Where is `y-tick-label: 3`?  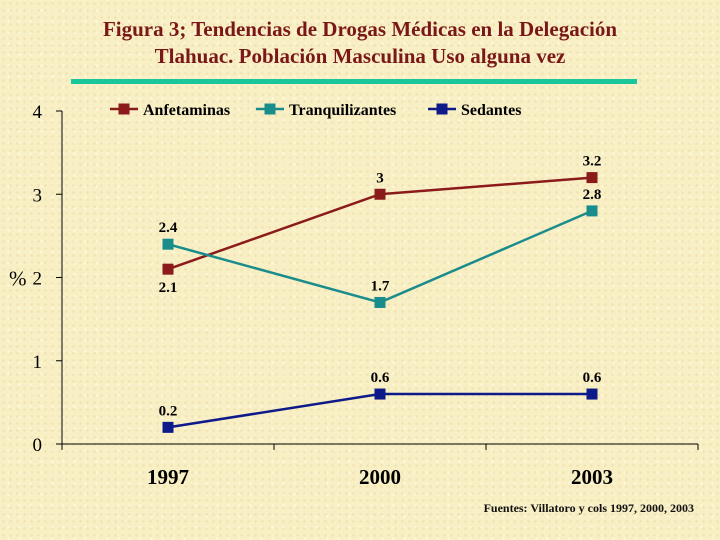 y-tick-label: 3 is located at coordinates (38, 195).